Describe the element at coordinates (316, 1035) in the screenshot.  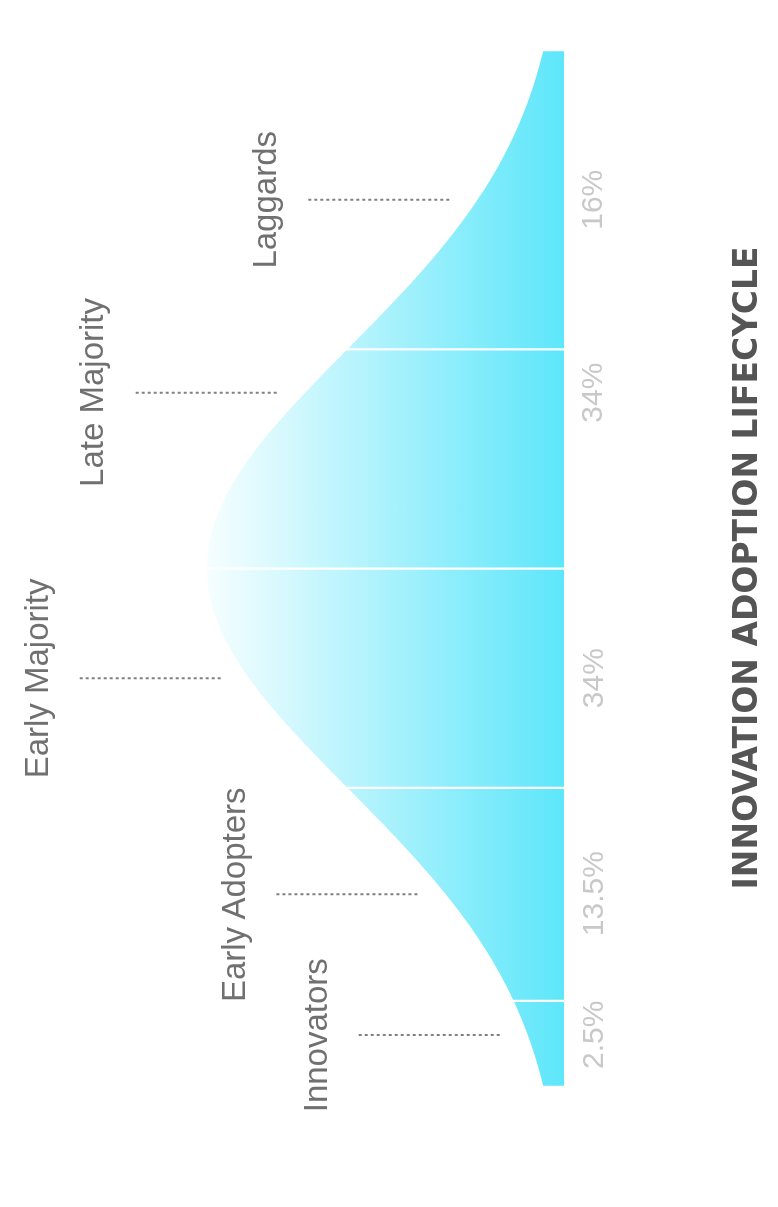
I see `category-label: Innovators` at that location.